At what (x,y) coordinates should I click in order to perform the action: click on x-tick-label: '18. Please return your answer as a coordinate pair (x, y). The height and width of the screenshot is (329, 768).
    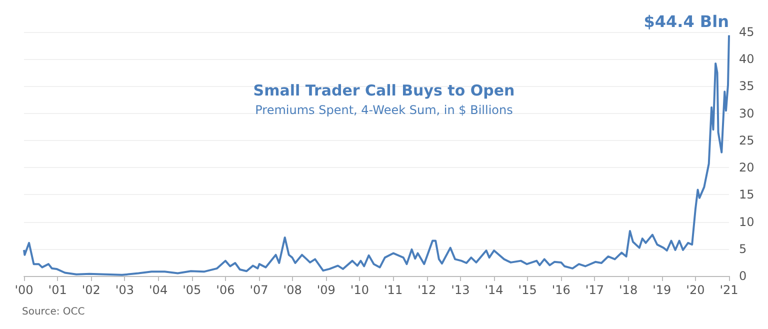
    Looking at the image, I should click on (628, 290).